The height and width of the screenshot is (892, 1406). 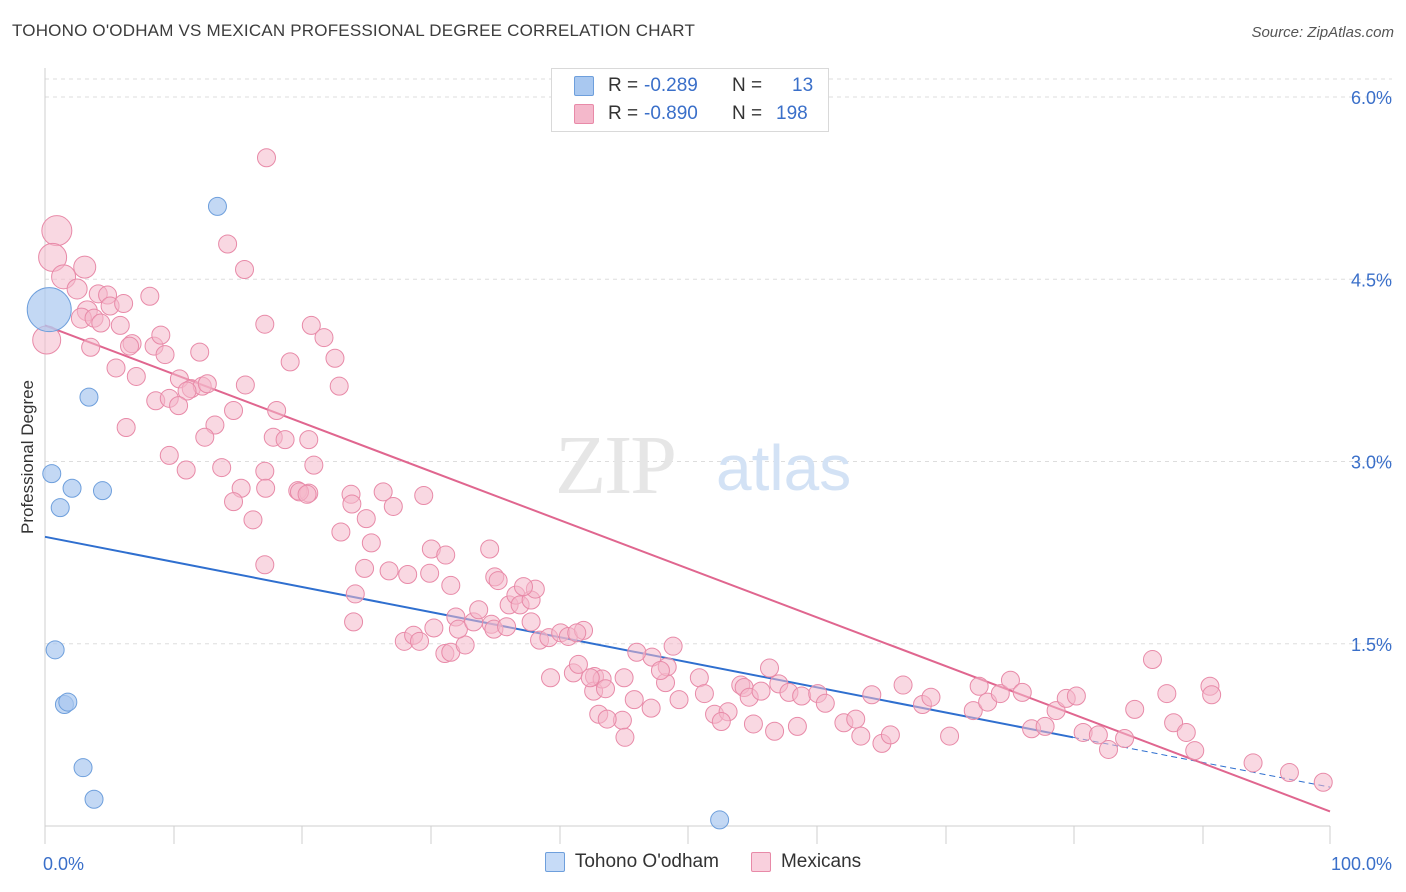 What do you see at coordinates (783, 468) in the screenshot?
I see `watermark-atlas: atlas` at bounding box center [783, 468].